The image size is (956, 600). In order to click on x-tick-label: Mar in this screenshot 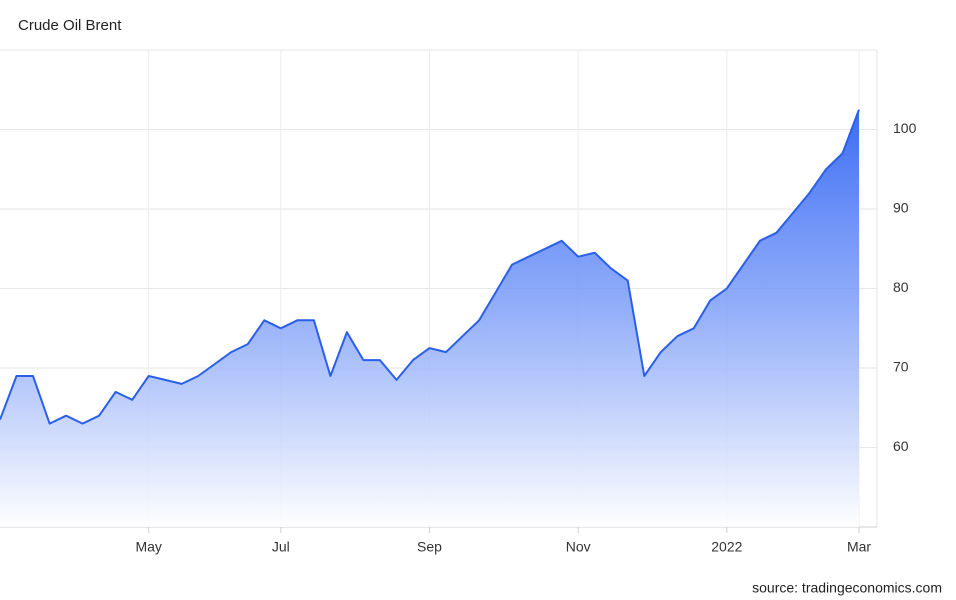, I will do `click(859, 547)`.